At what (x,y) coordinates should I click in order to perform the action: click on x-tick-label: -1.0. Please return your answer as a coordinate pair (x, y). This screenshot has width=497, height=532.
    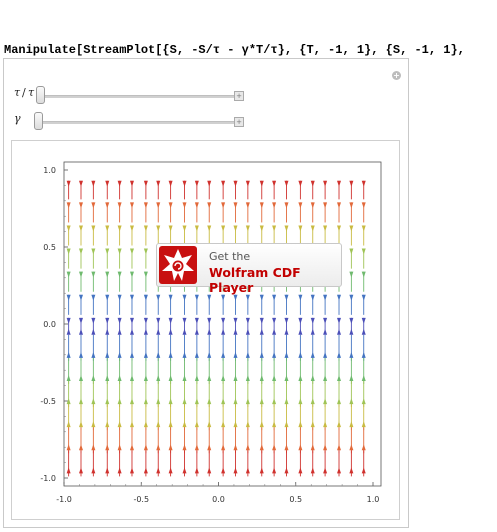
    Looking at the image, I should click on (64, 499).